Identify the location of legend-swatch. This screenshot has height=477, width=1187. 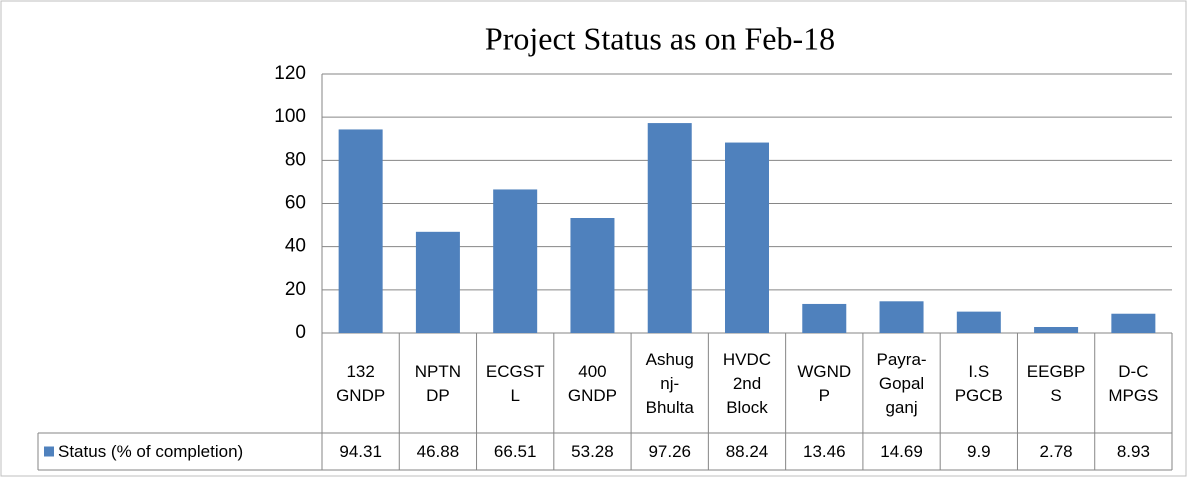
(49, 451).